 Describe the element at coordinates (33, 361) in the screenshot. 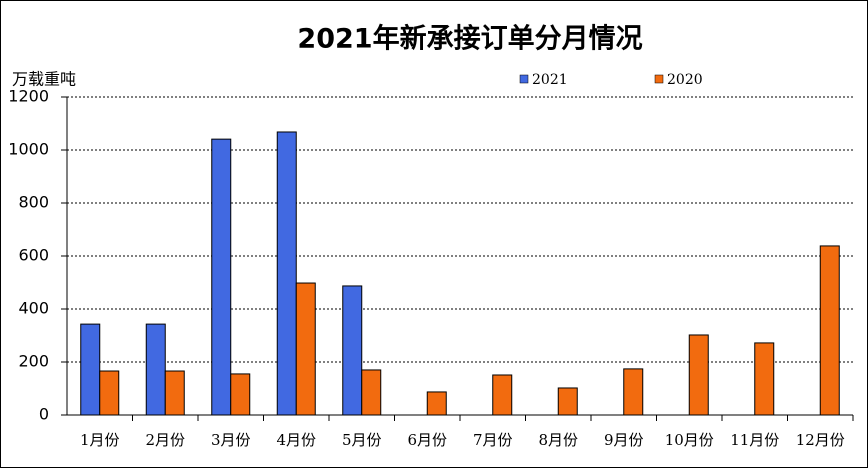

I see `y-tick-label: 200` at that location.